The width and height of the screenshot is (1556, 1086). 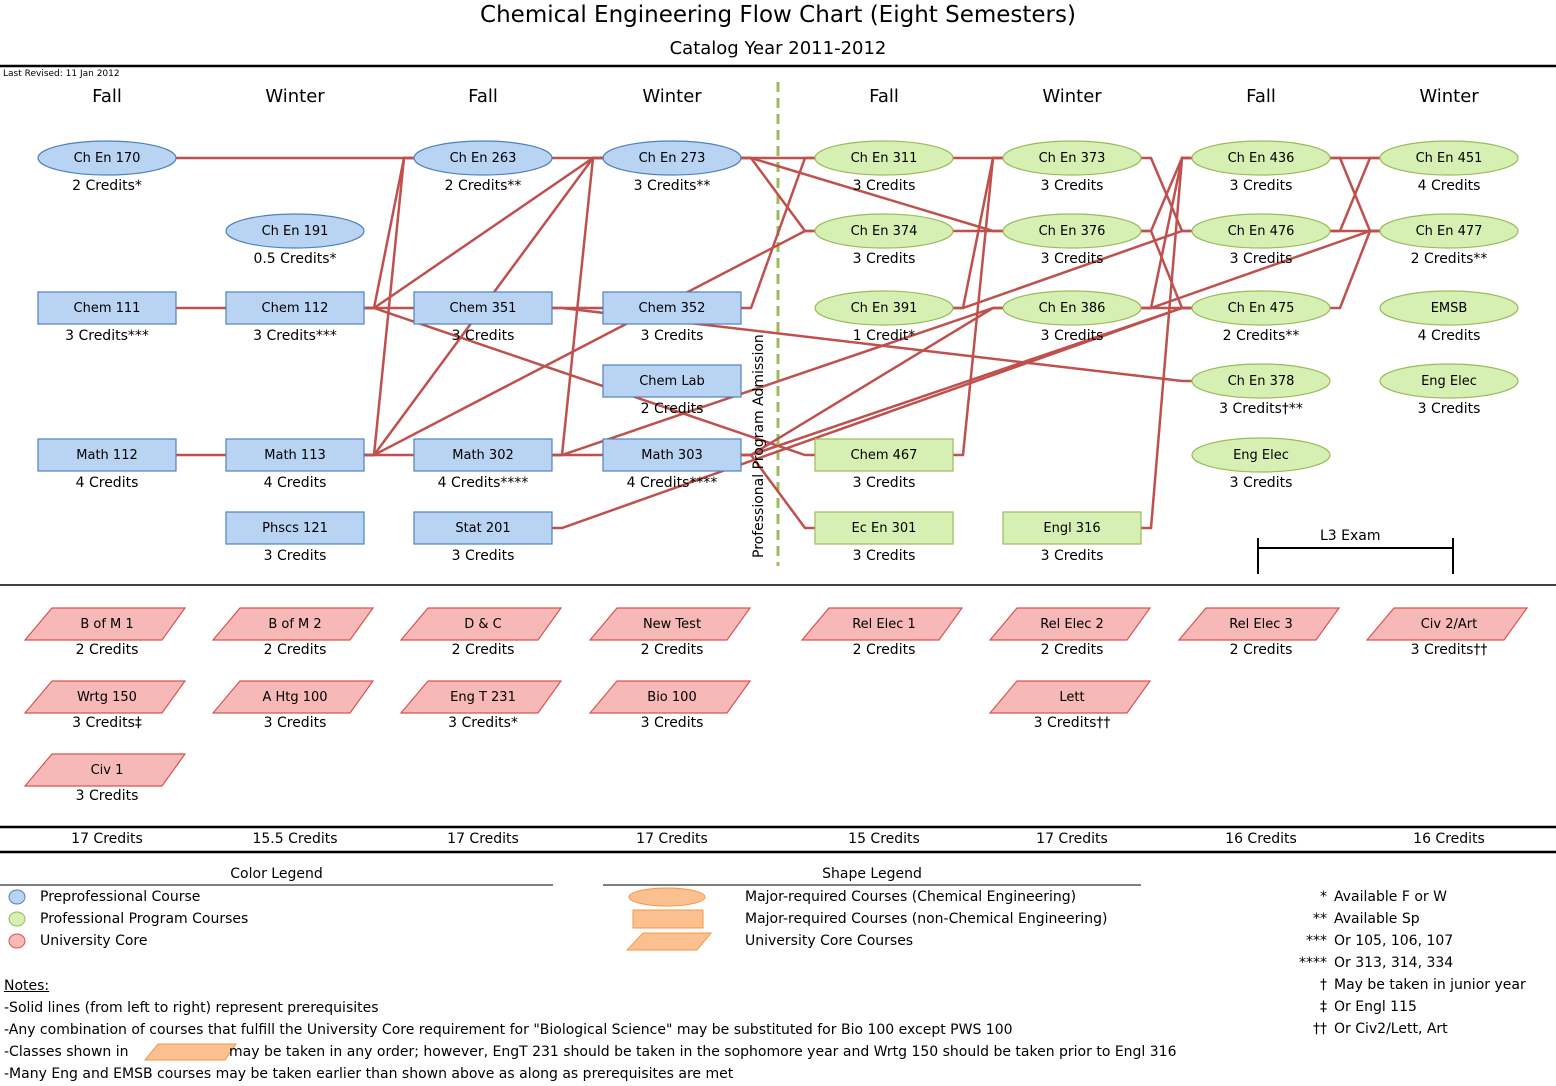 I want to click on core-course-label: D & C, so click(x=483, y=624).